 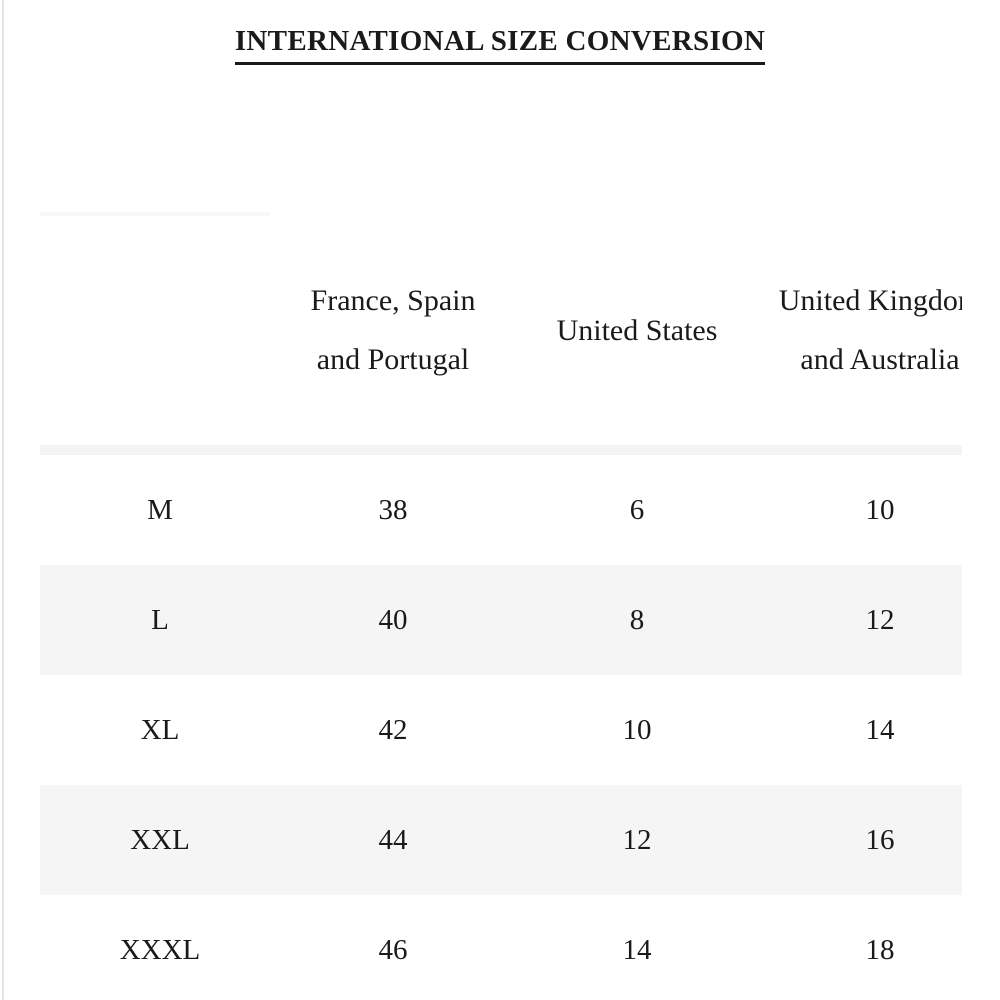 What do you see at coordinates (870, 330) in the screenshot?
I see `header-label: United Kingdom and Australia` at bounding box center [870, 330].